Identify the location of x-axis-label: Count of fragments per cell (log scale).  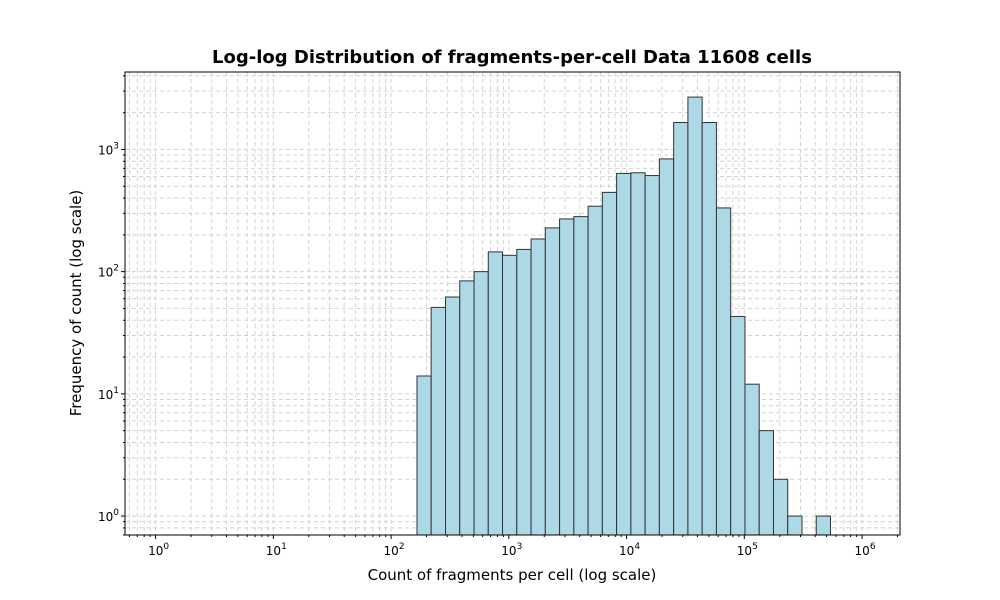
(512, 575).